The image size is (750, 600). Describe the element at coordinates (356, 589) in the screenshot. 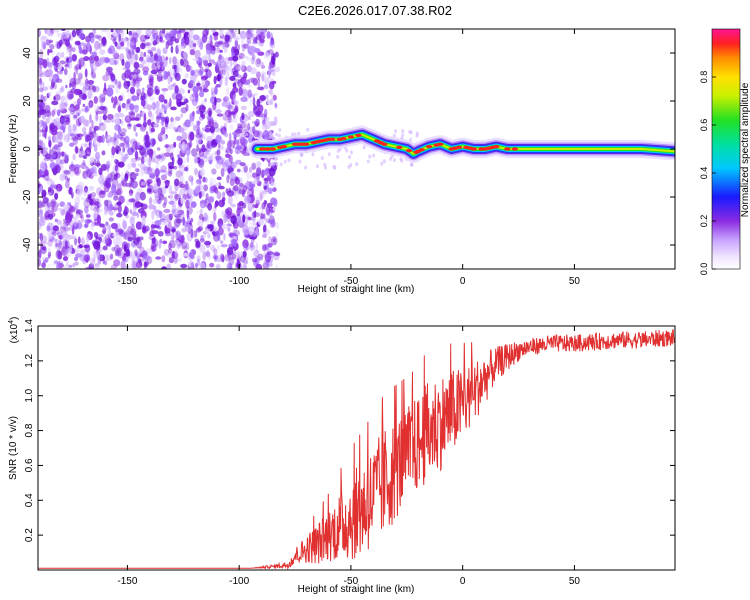

I see `x-axis-label: Height of straight line (km)` at that location.